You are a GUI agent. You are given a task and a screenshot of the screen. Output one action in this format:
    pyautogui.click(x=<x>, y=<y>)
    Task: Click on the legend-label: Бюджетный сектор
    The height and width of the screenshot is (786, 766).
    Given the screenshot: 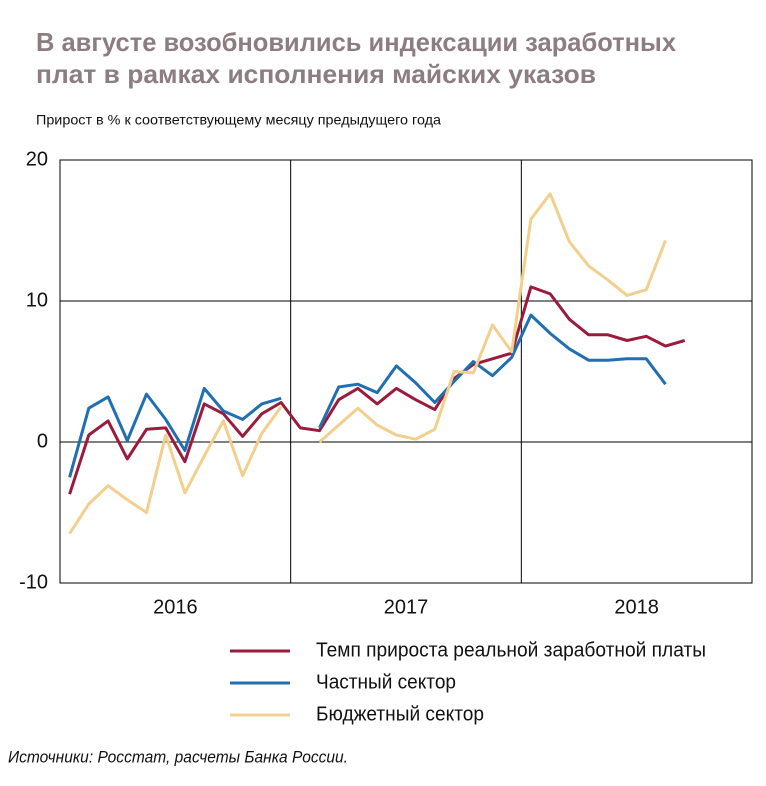 What is the action you would take?
    pyautogui.click(x=400, y=714)
    